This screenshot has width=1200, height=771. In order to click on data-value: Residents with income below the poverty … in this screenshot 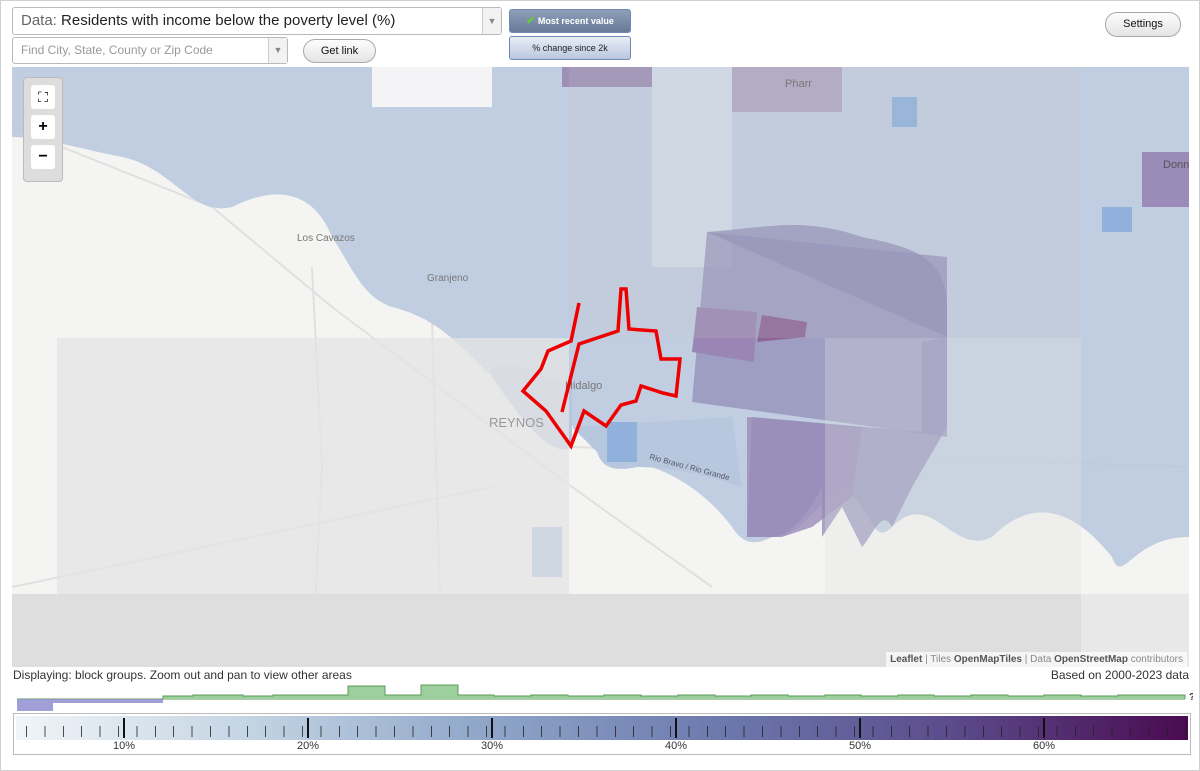, I will do `click(228, 20)`.